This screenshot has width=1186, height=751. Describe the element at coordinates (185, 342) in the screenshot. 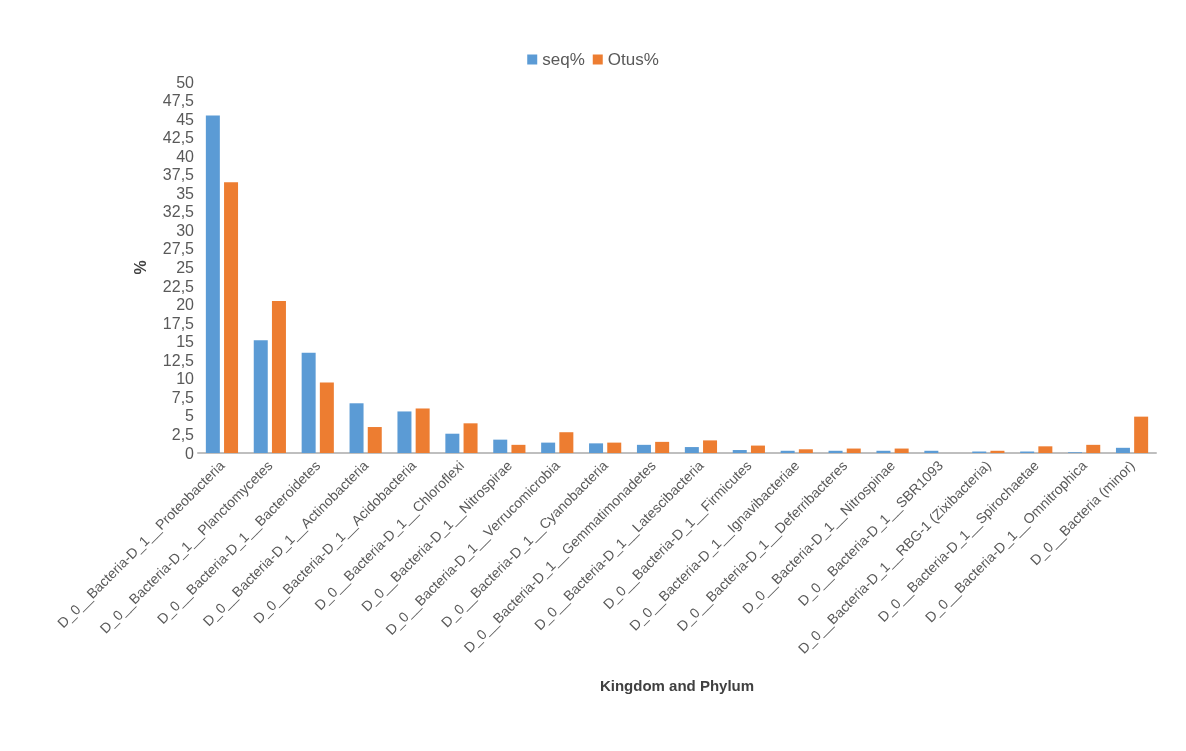

I see `y-tick-label: 15` at that location.